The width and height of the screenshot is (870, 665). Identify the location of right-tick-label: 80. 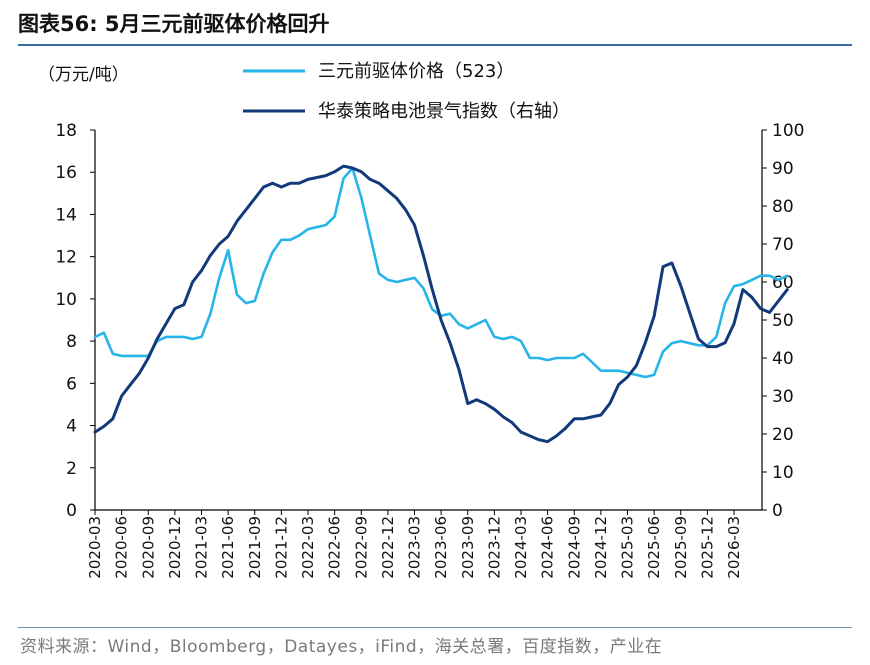
(783, 207).